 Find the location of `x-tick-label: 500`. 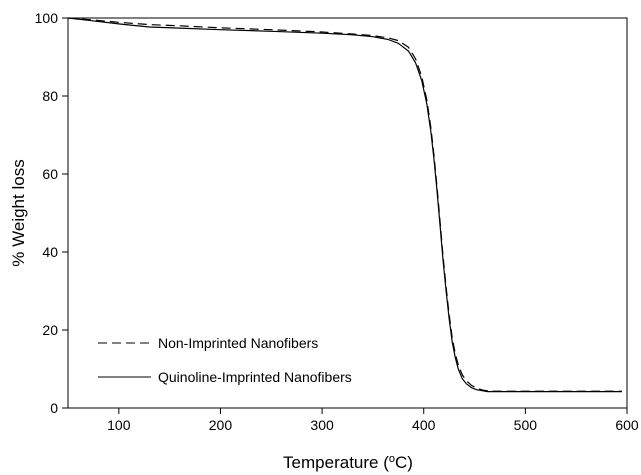

x-tick-label: 500 is located at coordinates (526, 425).